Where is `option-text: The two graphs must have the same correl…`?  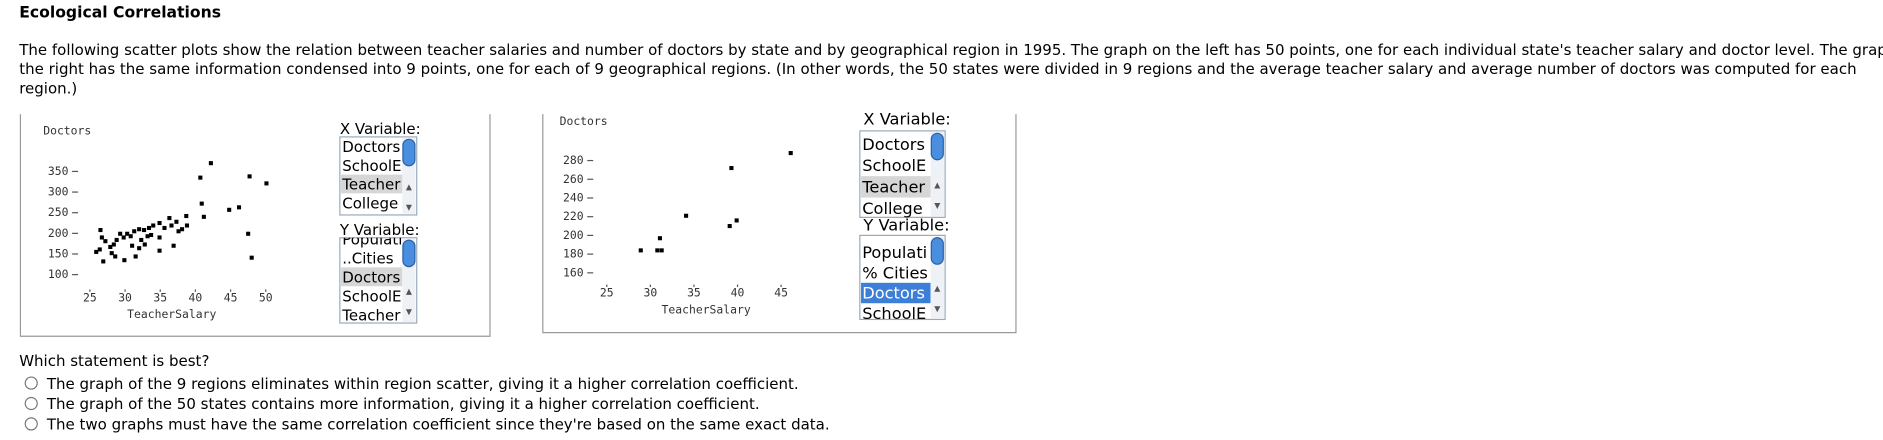
option-text: The two graphs must have the same correl… is located at coordinates (438, 425).